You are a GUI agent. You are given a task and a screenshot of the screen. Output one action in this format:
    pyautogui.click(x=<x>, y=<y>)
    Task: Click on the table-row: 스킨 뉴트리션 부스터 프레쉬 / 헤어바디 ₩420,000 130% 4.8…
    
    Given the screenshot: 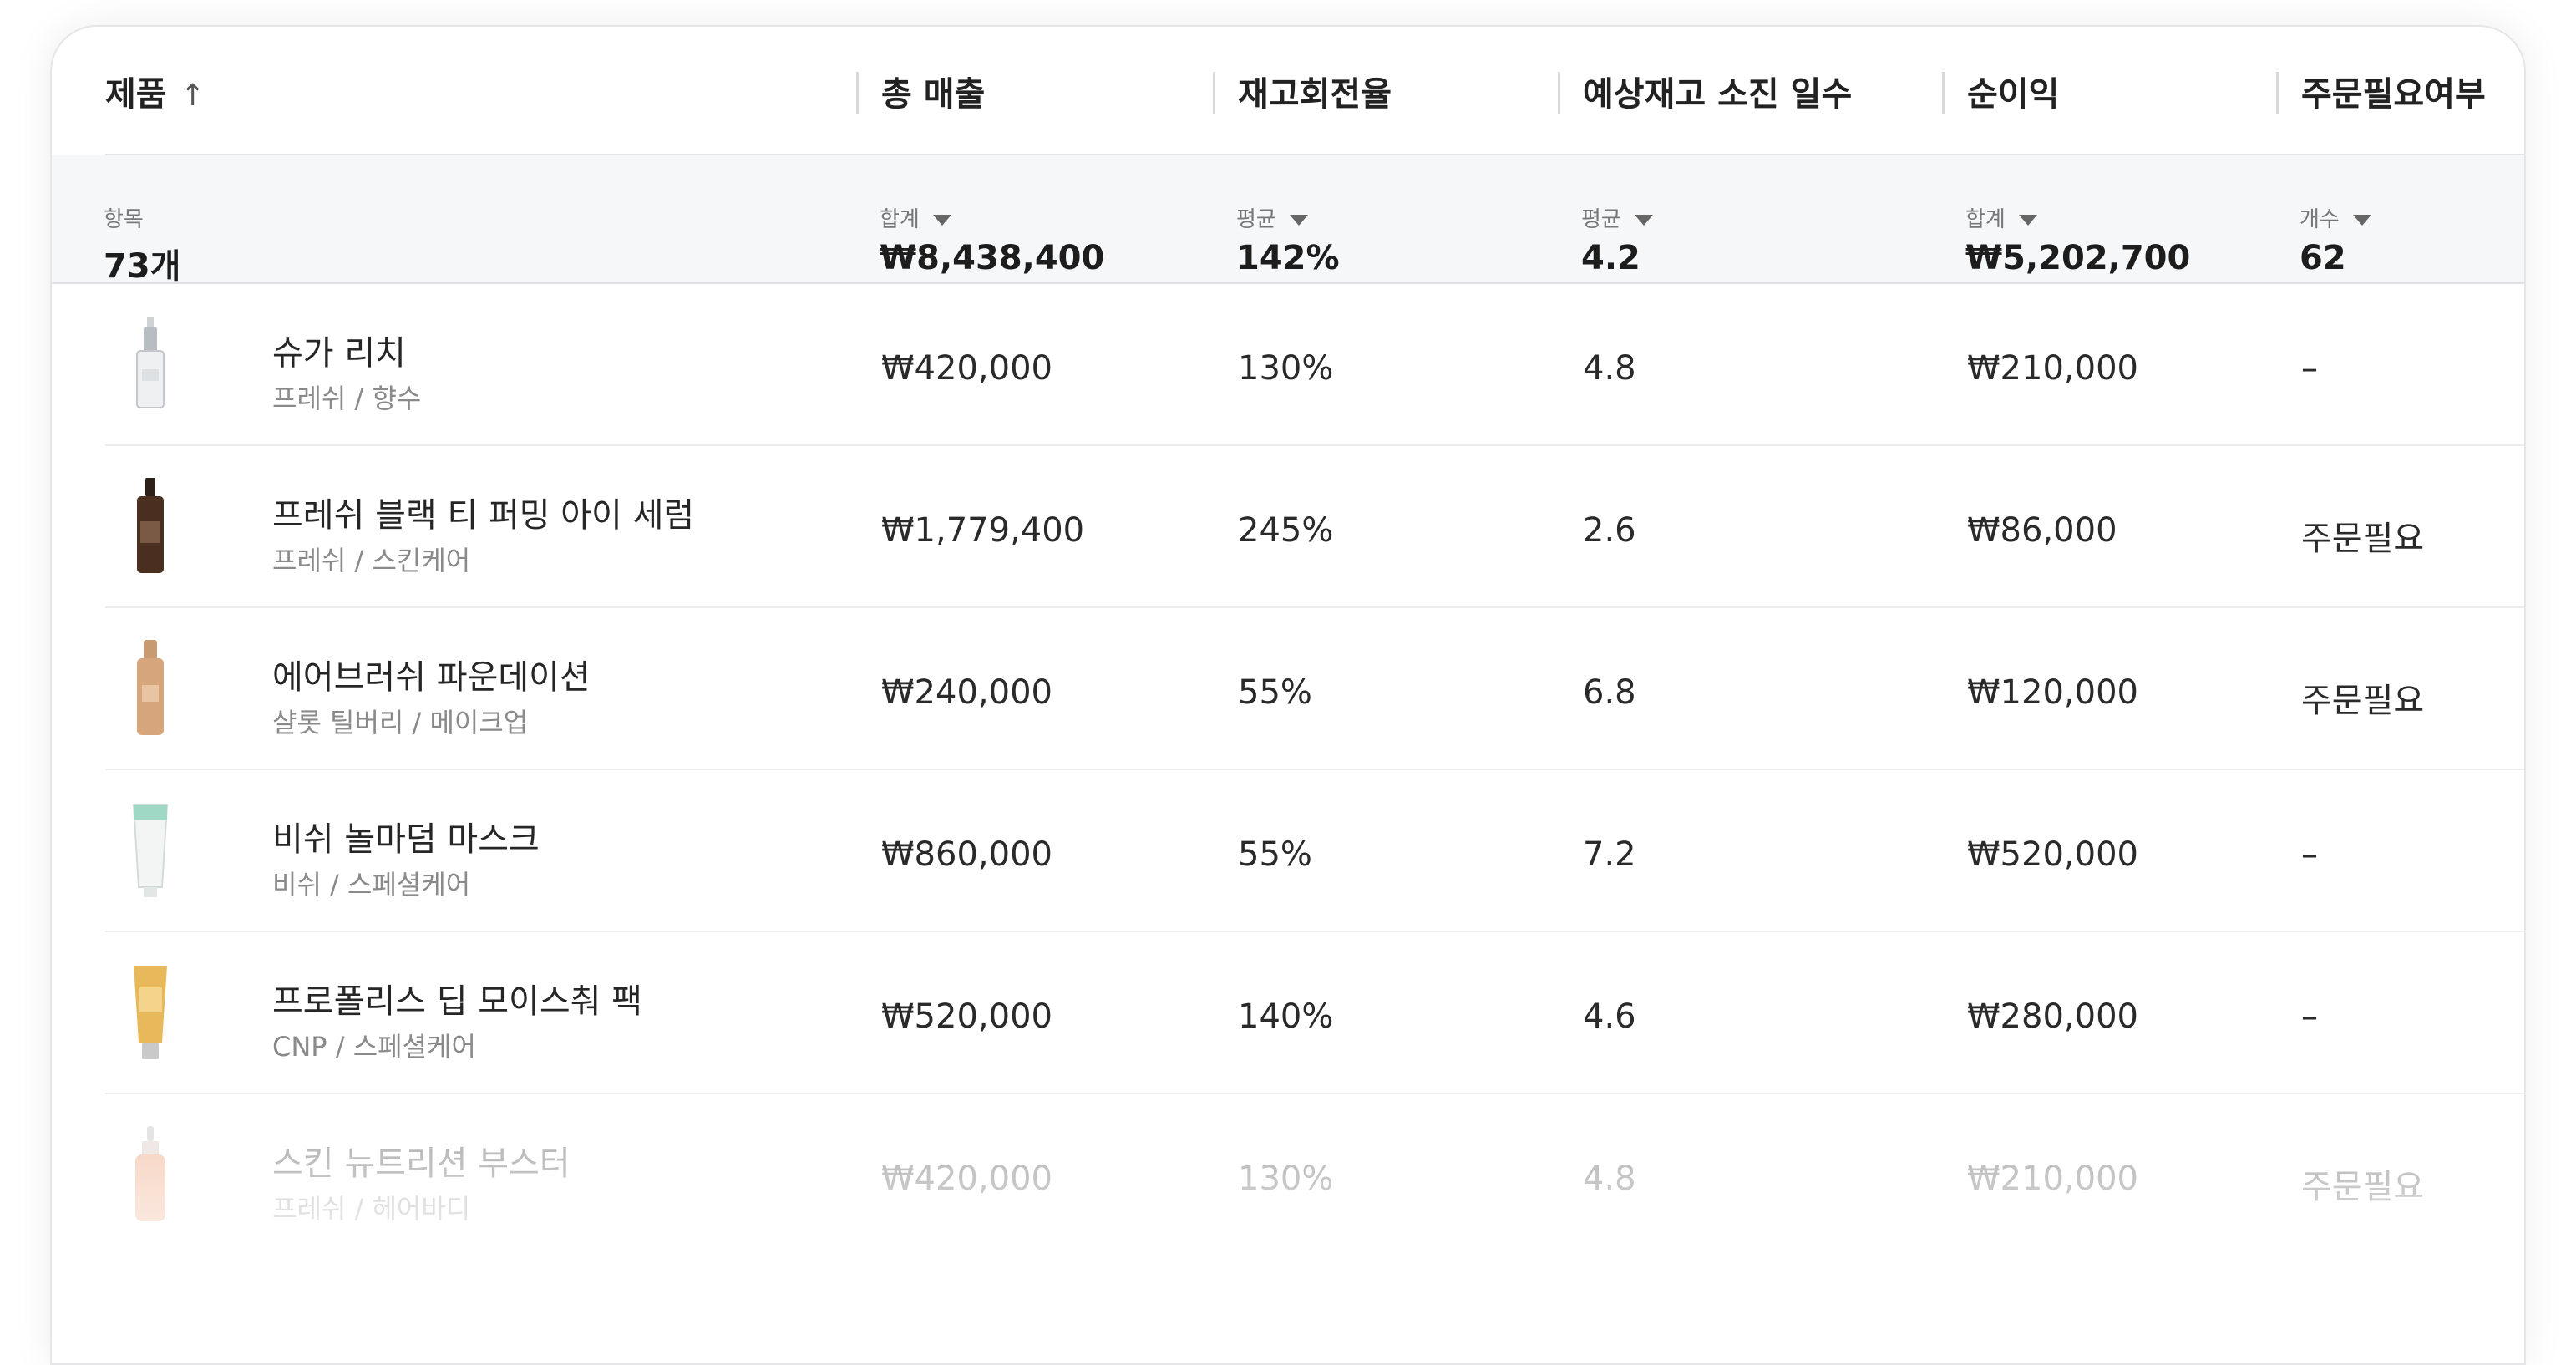 What is the action you would take?
    pyautogui.click(x=1314, y=1174)
    